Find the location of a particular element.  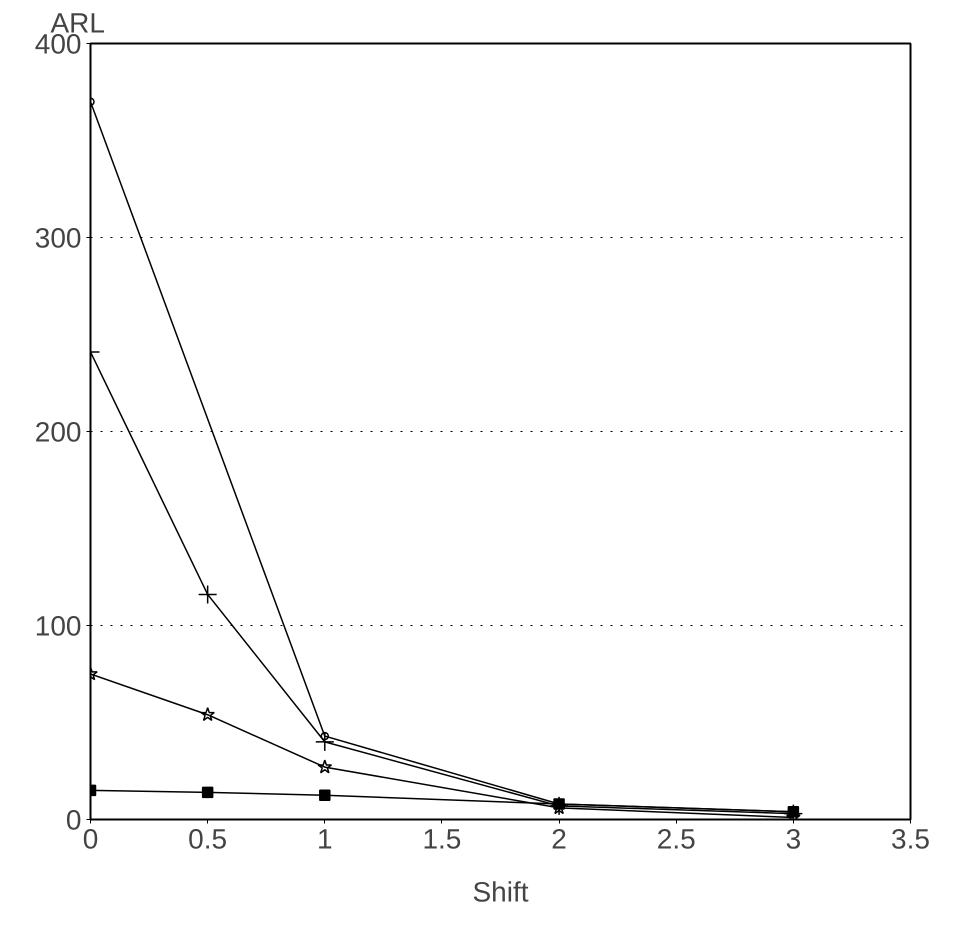

x-tick-label: 0.5 is located at coordinates (208, 839).